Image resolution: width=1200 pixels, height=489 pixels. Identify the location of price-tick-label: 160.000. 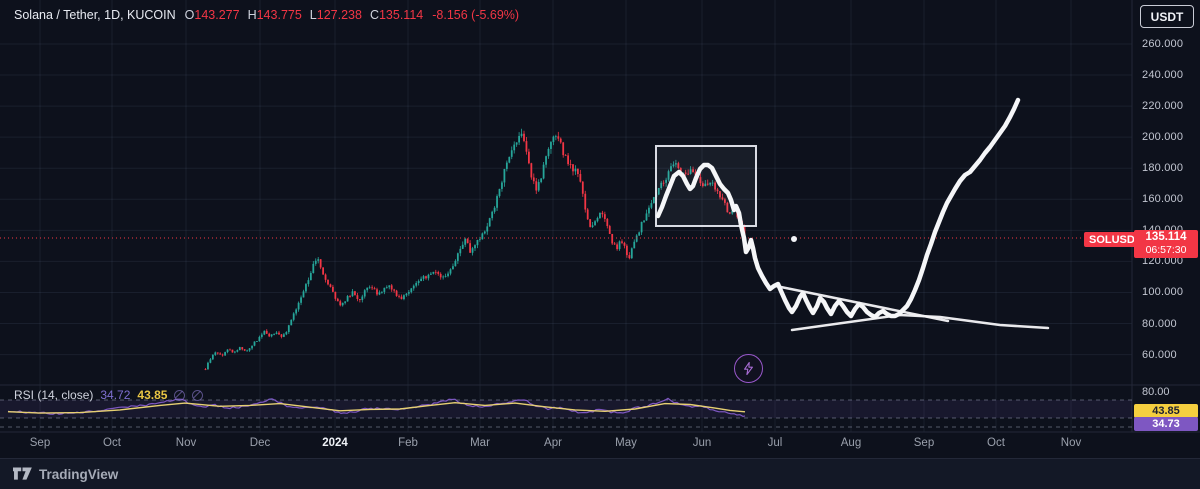
(1163, 199).